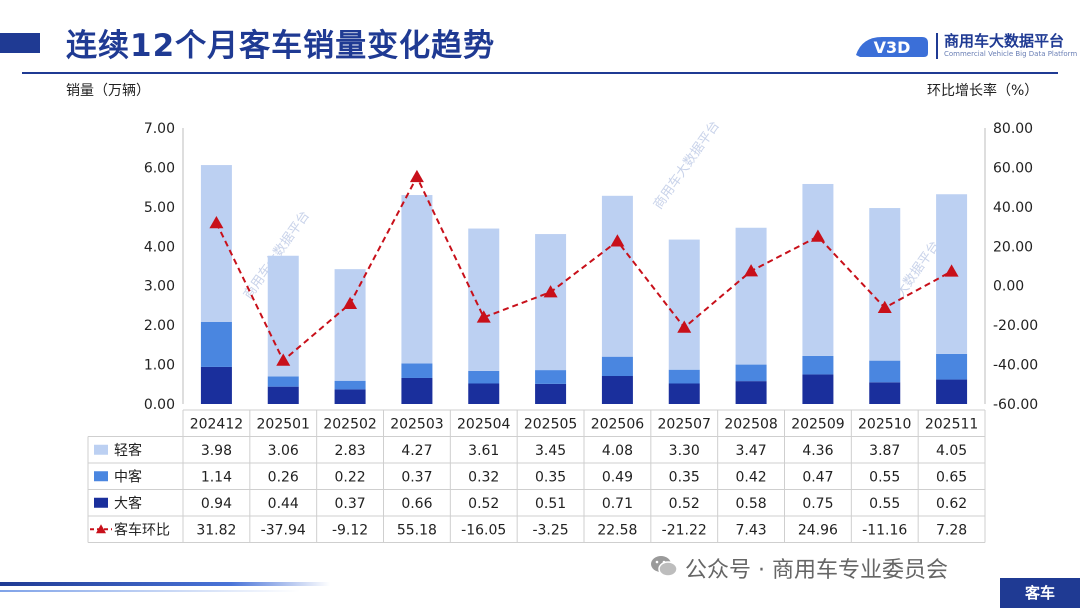 The height and width of the screenshot is (608, 1080). What do you see at coordinates (750, 451) in the screenshot?
I see `table-cell: 3.47` at bounding box center [750, 451].